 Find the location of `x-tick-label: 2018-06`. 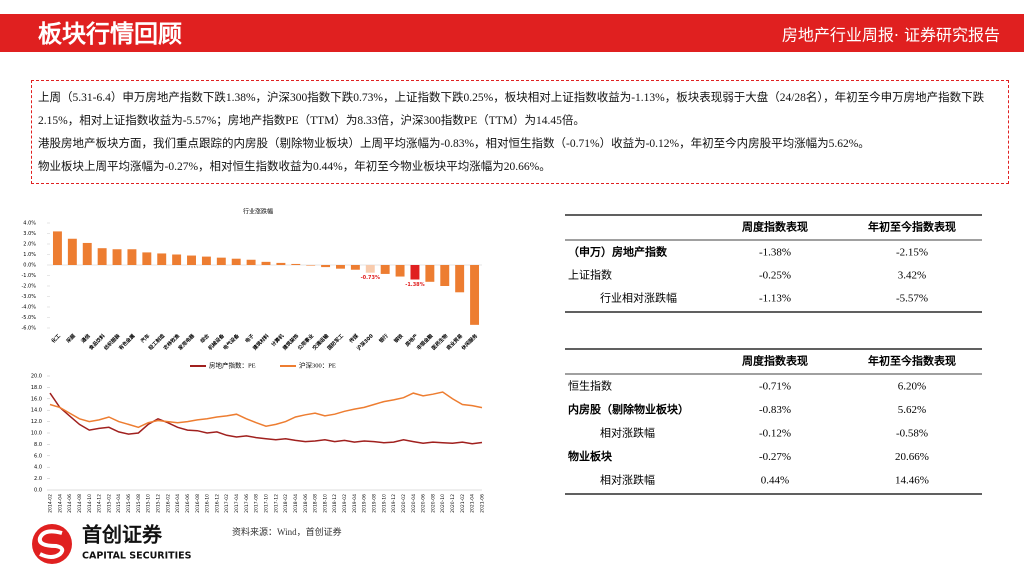

x-tick-label: 2018-06 is located at coordinates (306, 503).